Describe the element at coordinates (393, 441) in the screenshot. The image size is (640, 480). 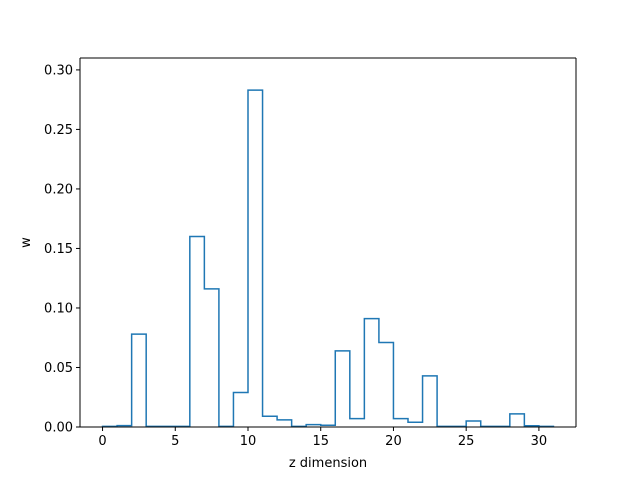
I see `x-tick-label: 20` at that location.